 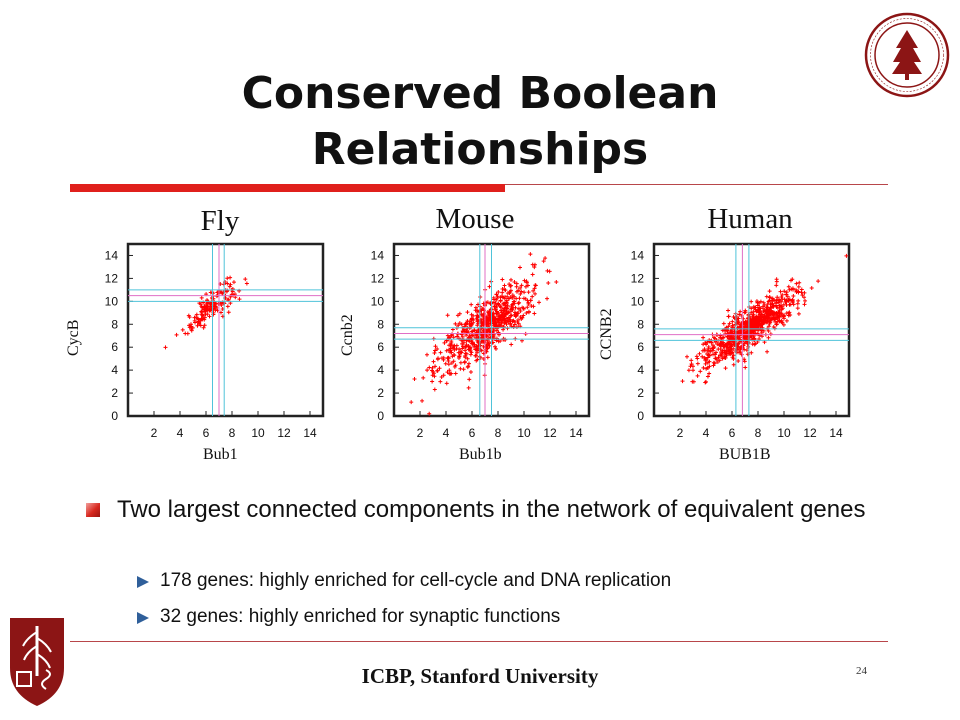 I want to click on sub-bullet-arrow-icon, so click(x=143, y=582).